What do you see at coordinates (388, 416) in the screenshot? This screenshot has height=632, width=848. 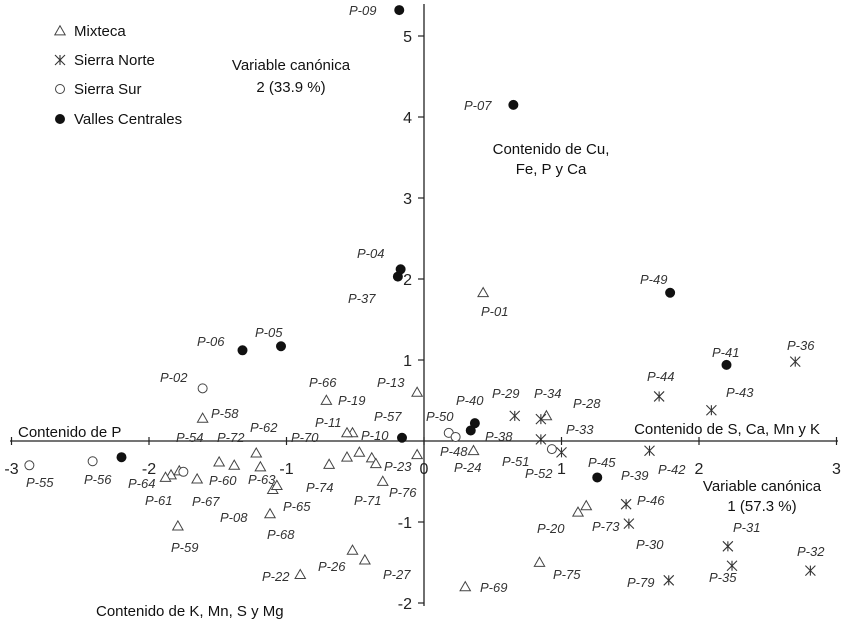 I see `point-label: P-57` at bounding box center [388, 416].